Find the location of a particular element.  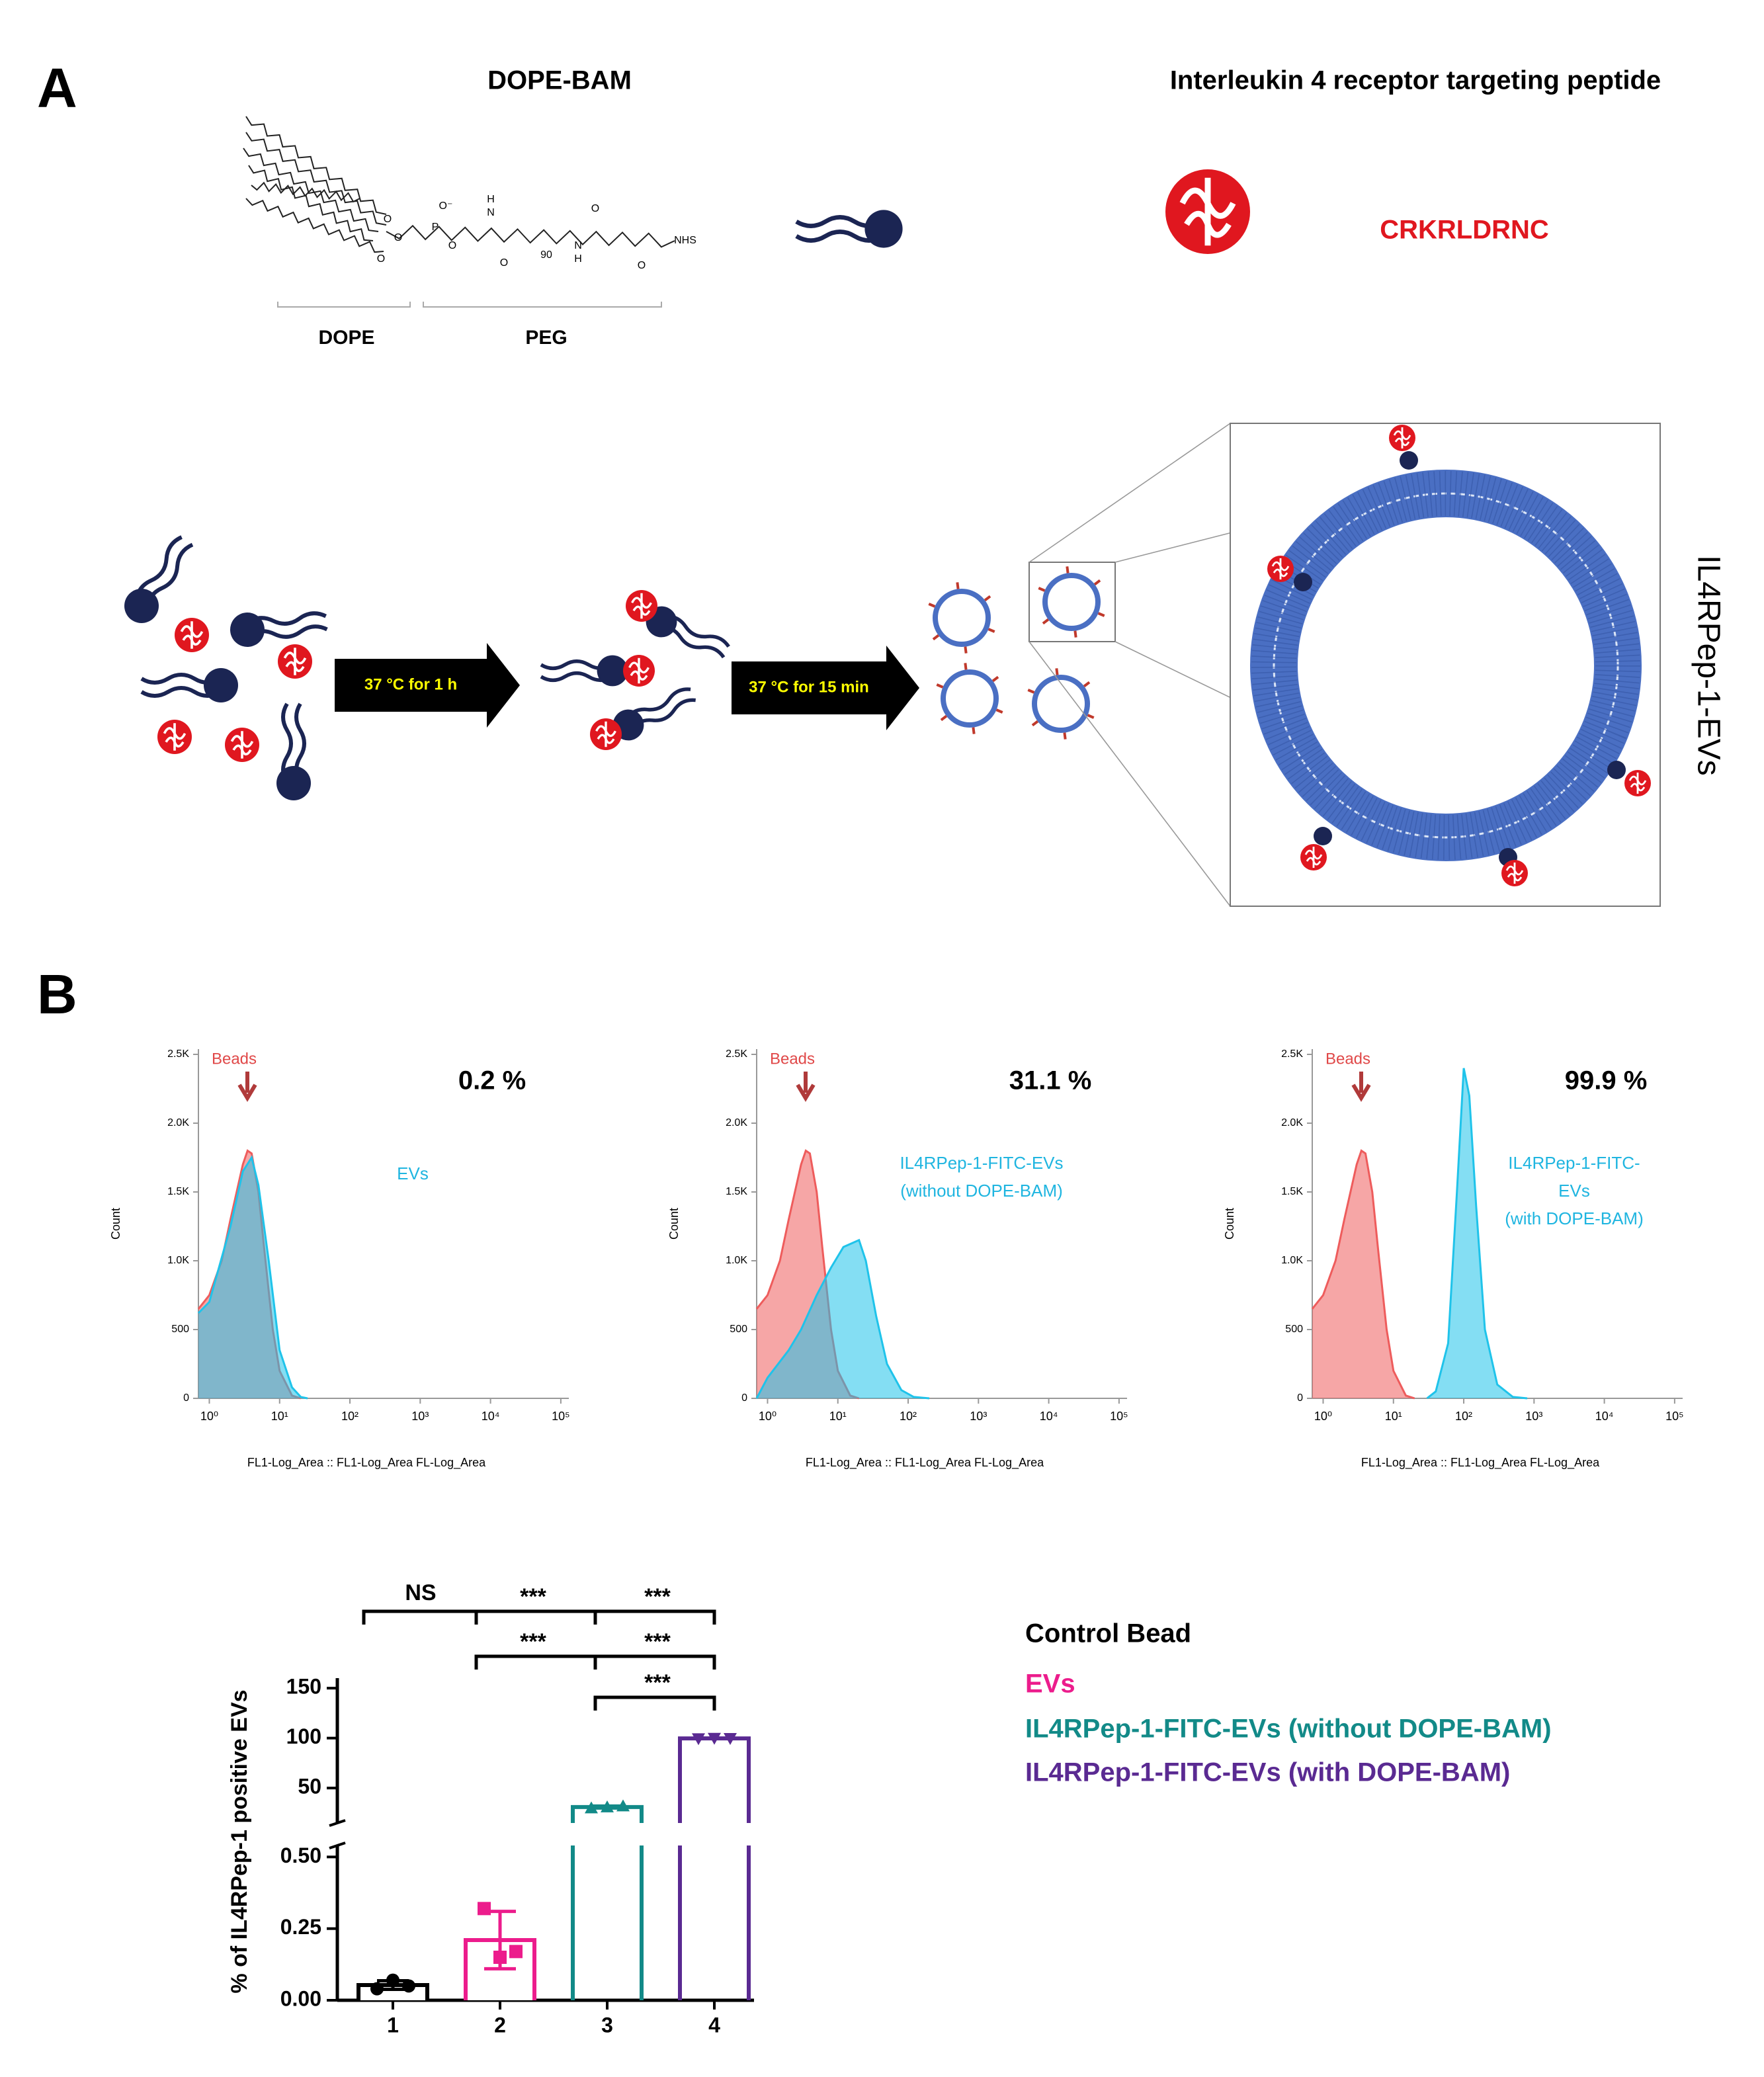

peptide-title: Interleukin 4 receptor targeting peptide is located at coordinates (1415, 80).